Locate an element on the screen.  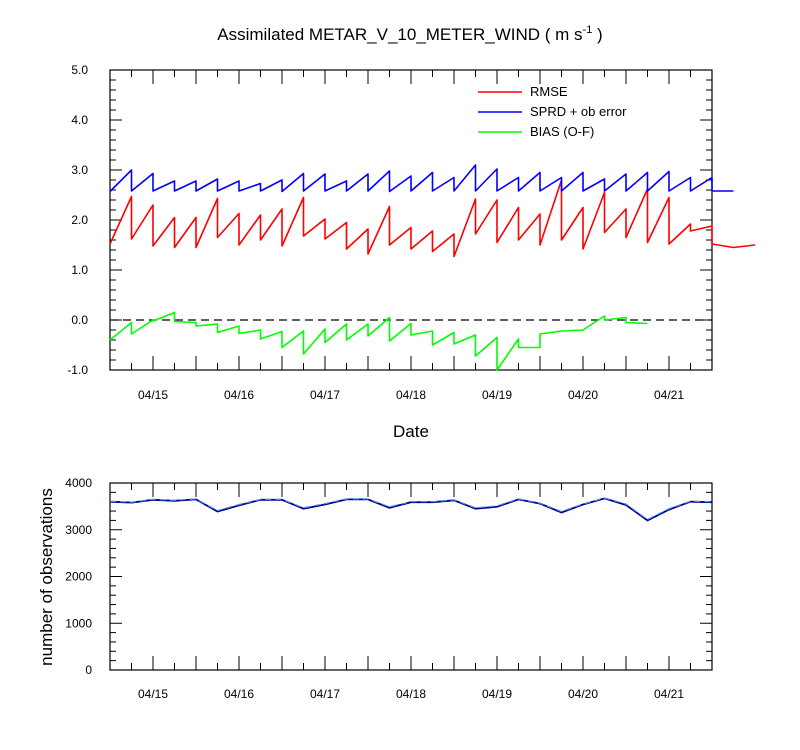
top-x-tick-label: 04/17 is located at coordinates (325, 395).